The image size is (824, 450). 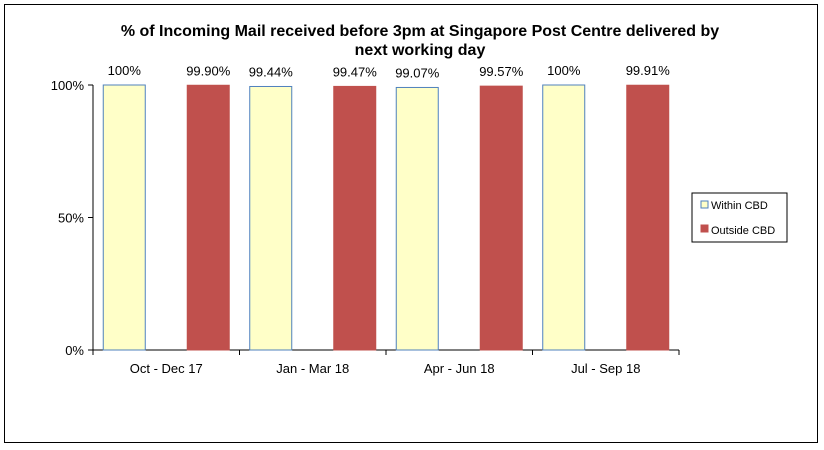 I want to click on legend-swatch-outside-cbd, so click(x=704, y=228).